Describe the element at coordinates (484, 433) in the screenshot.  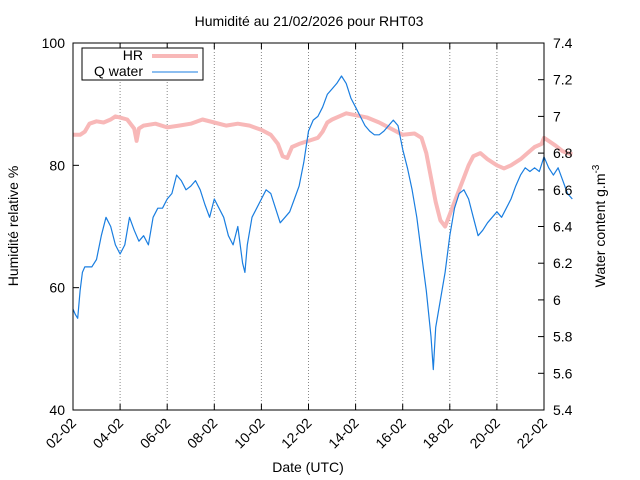
I see `x-tick-label: 20-02` at that location.